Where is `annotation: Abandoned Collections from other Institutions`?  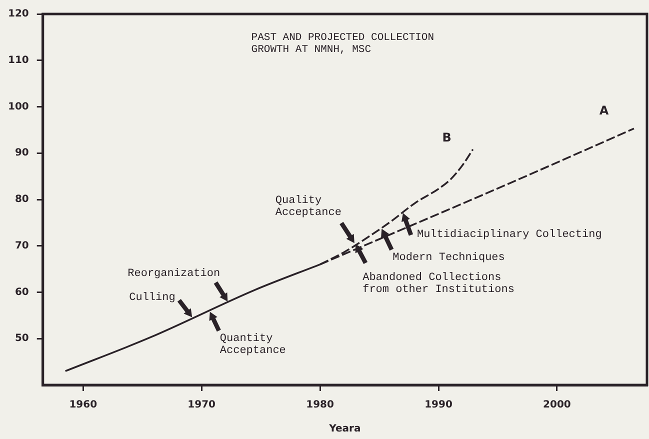
annotation: Abandoned Collections from other Institutions is located at coordinates (438, 284).